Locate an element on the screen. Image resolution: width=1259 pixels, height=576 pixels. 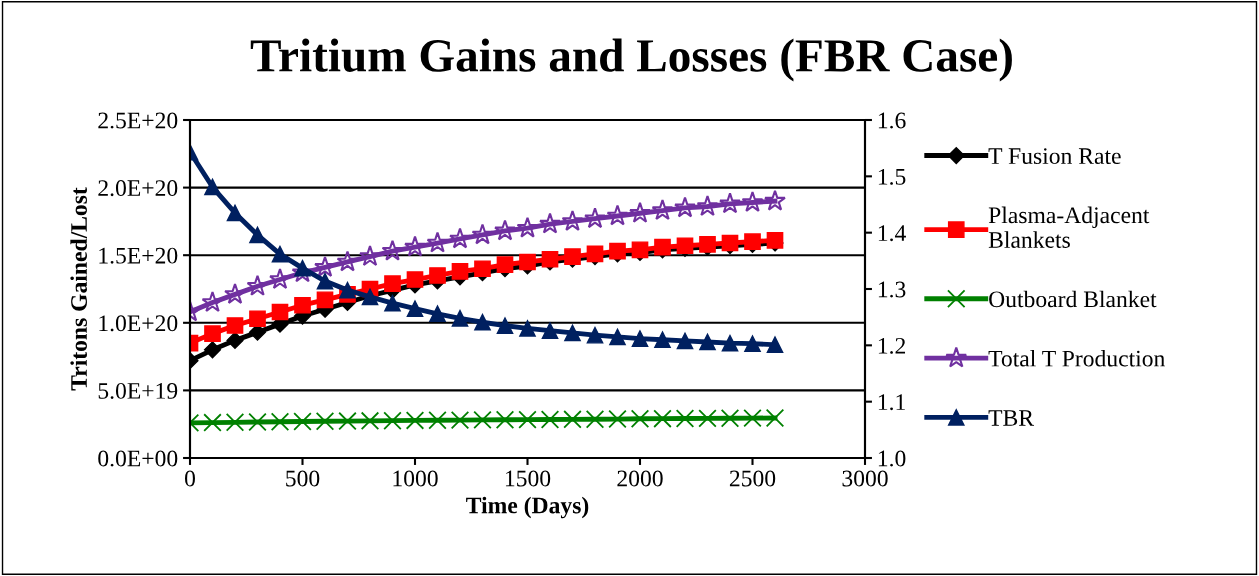
y-axis-title: Tritons Gained/Lost is located at coordinates (78, 289).